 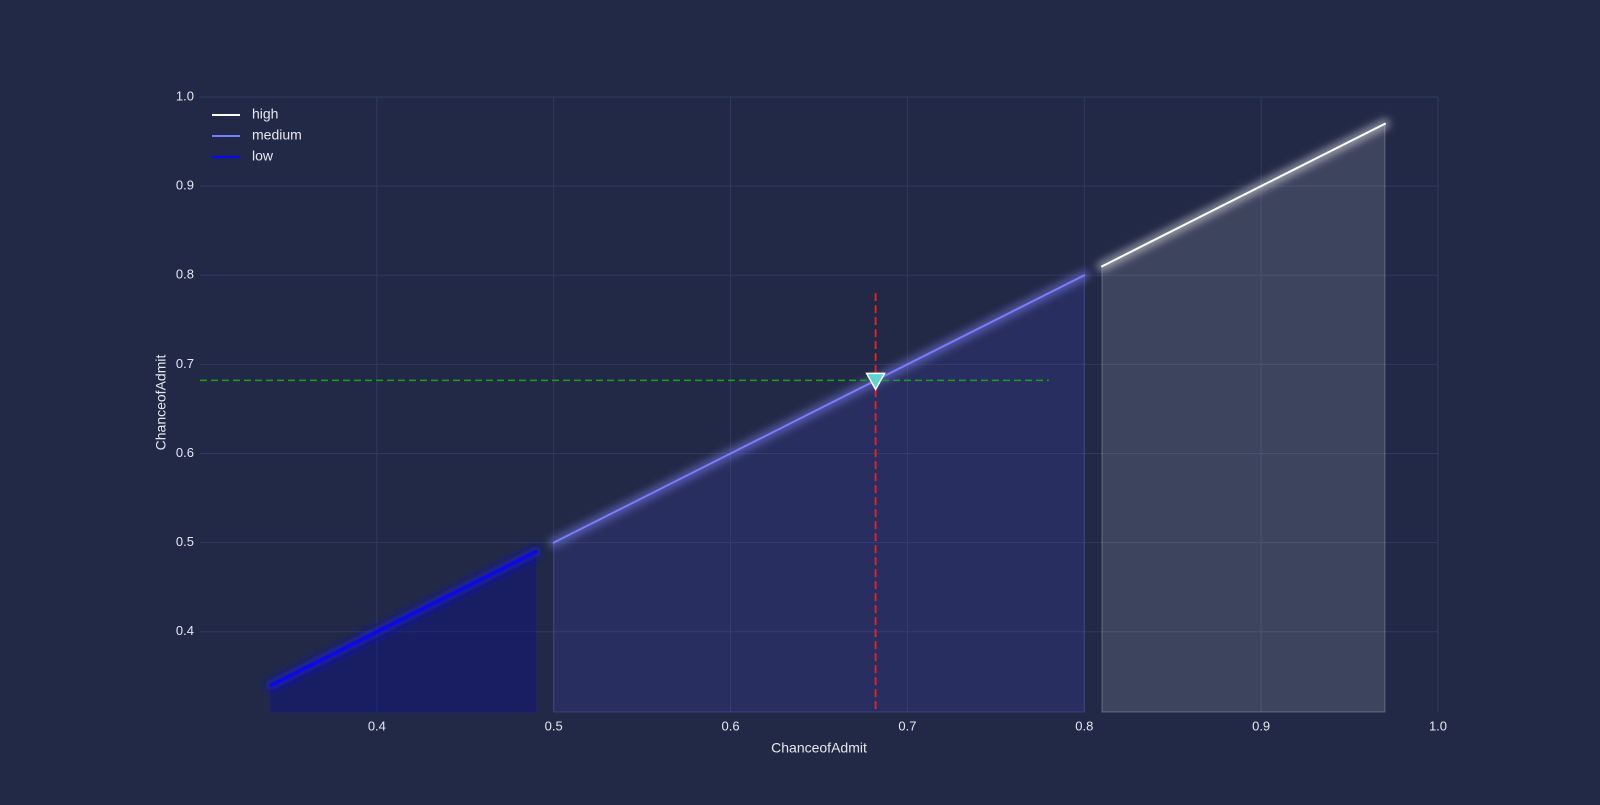 What do you see at coordinates (185, 274) in the screenshot?
I see `y-tick-label: 0.8` at bounding box center [185, 274].